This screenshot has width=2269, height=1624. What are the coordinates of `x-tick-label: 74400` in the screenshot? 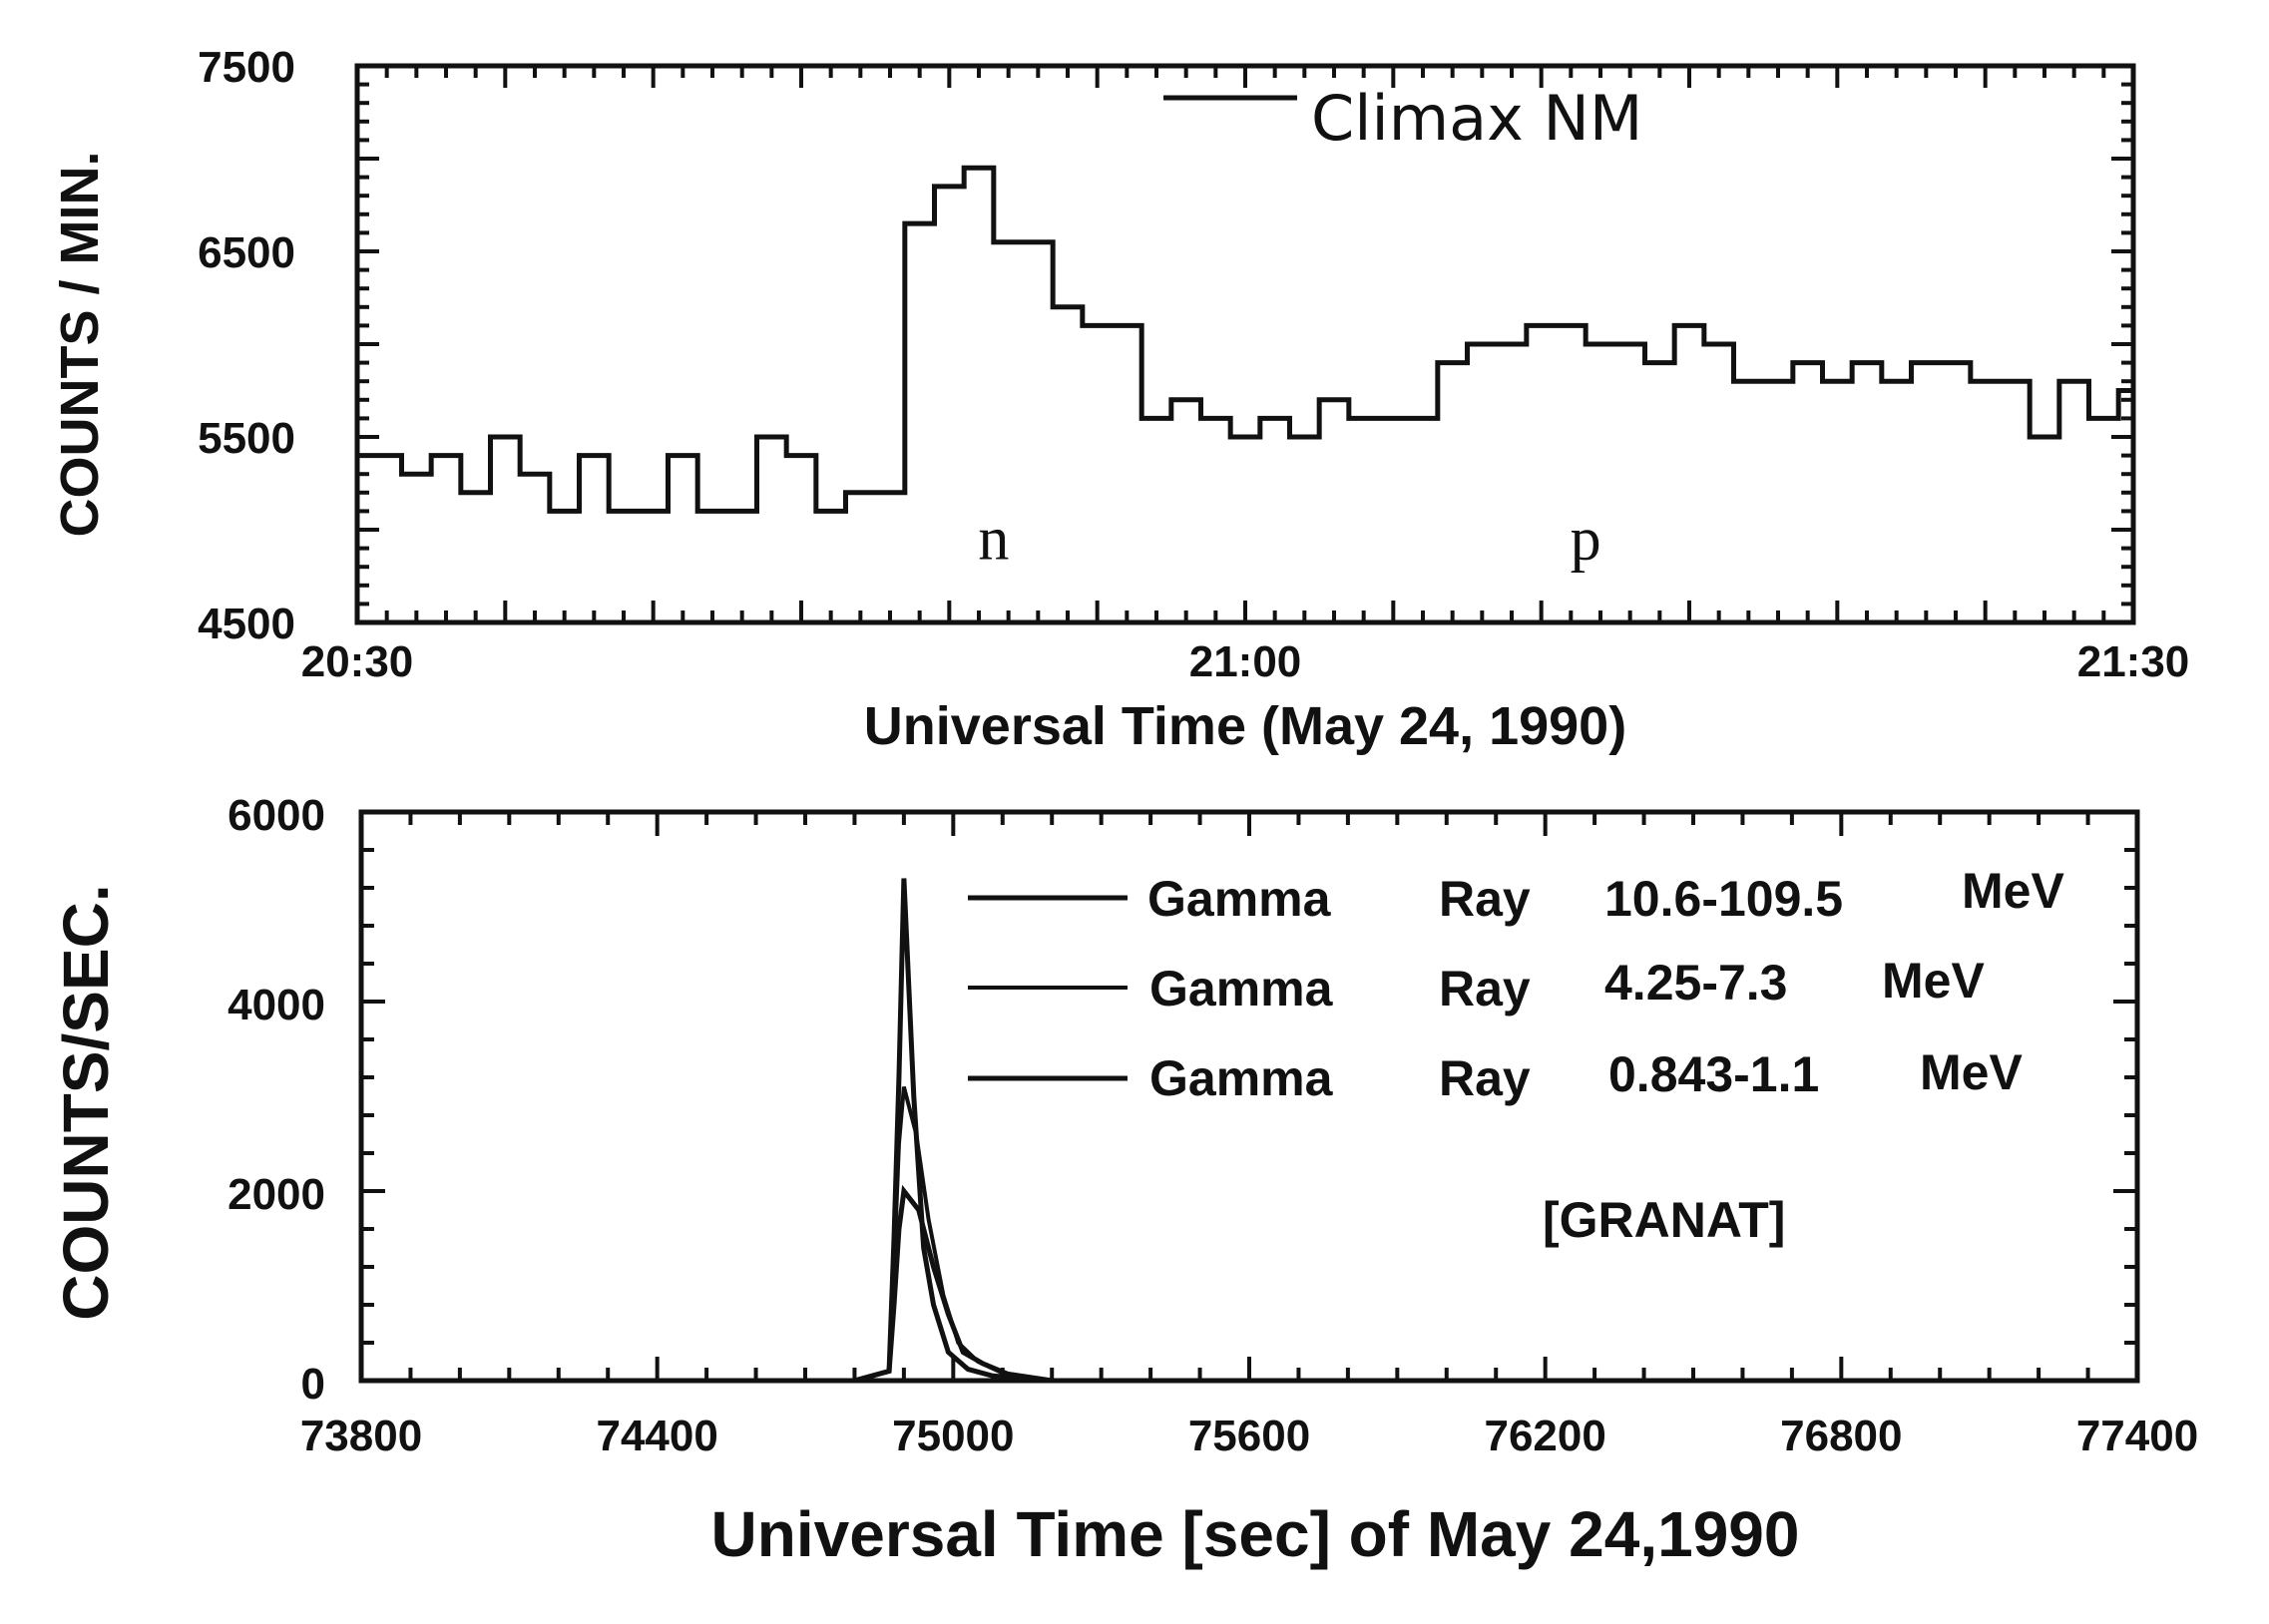 It's located at (656, 1436).